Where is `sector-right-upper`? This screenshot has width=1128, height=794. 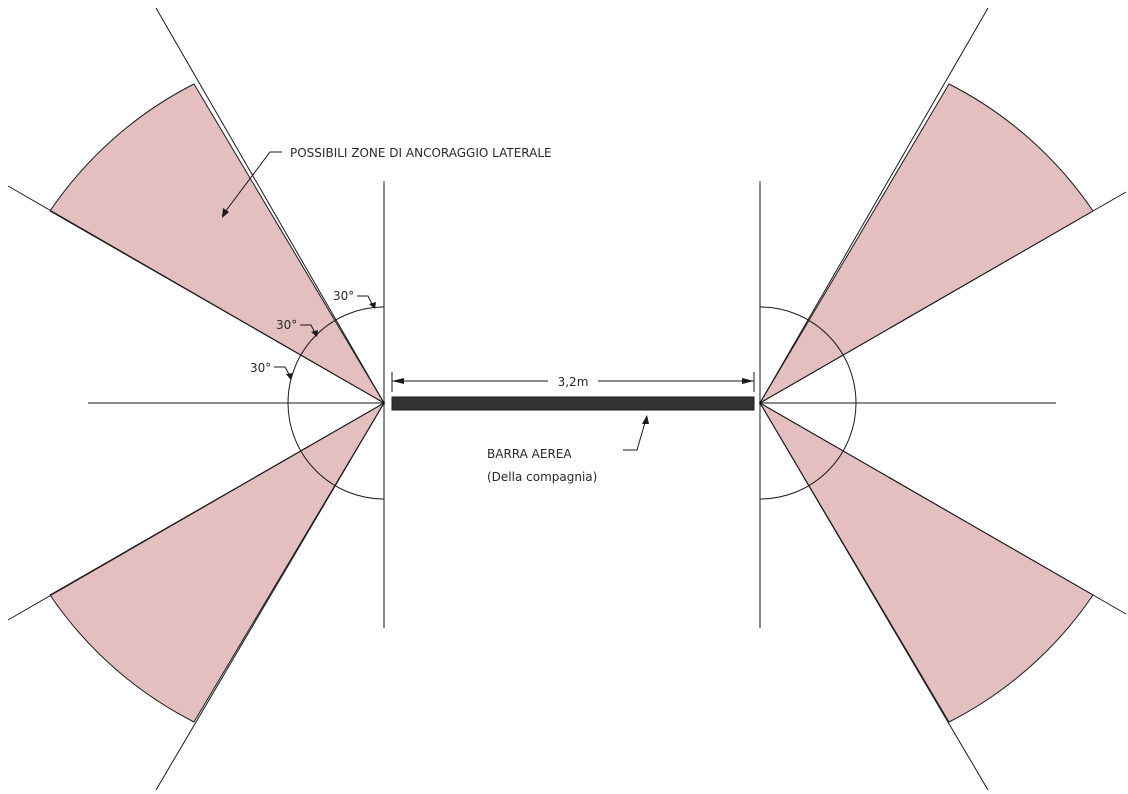 sector-right-upper is located at coordinates (926, 244).